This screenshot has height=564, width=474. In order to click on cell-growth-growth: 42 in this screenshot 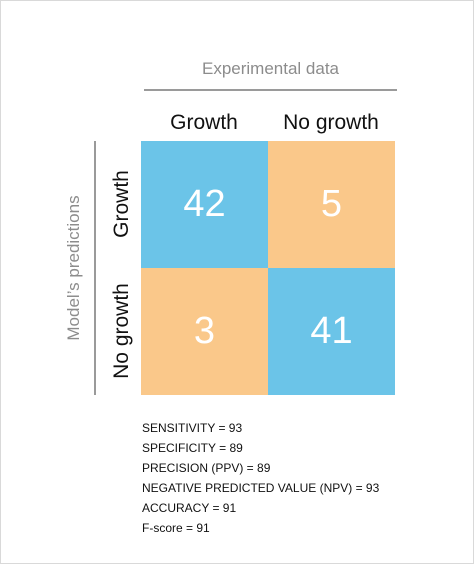, I will do `click(204, 204)`.